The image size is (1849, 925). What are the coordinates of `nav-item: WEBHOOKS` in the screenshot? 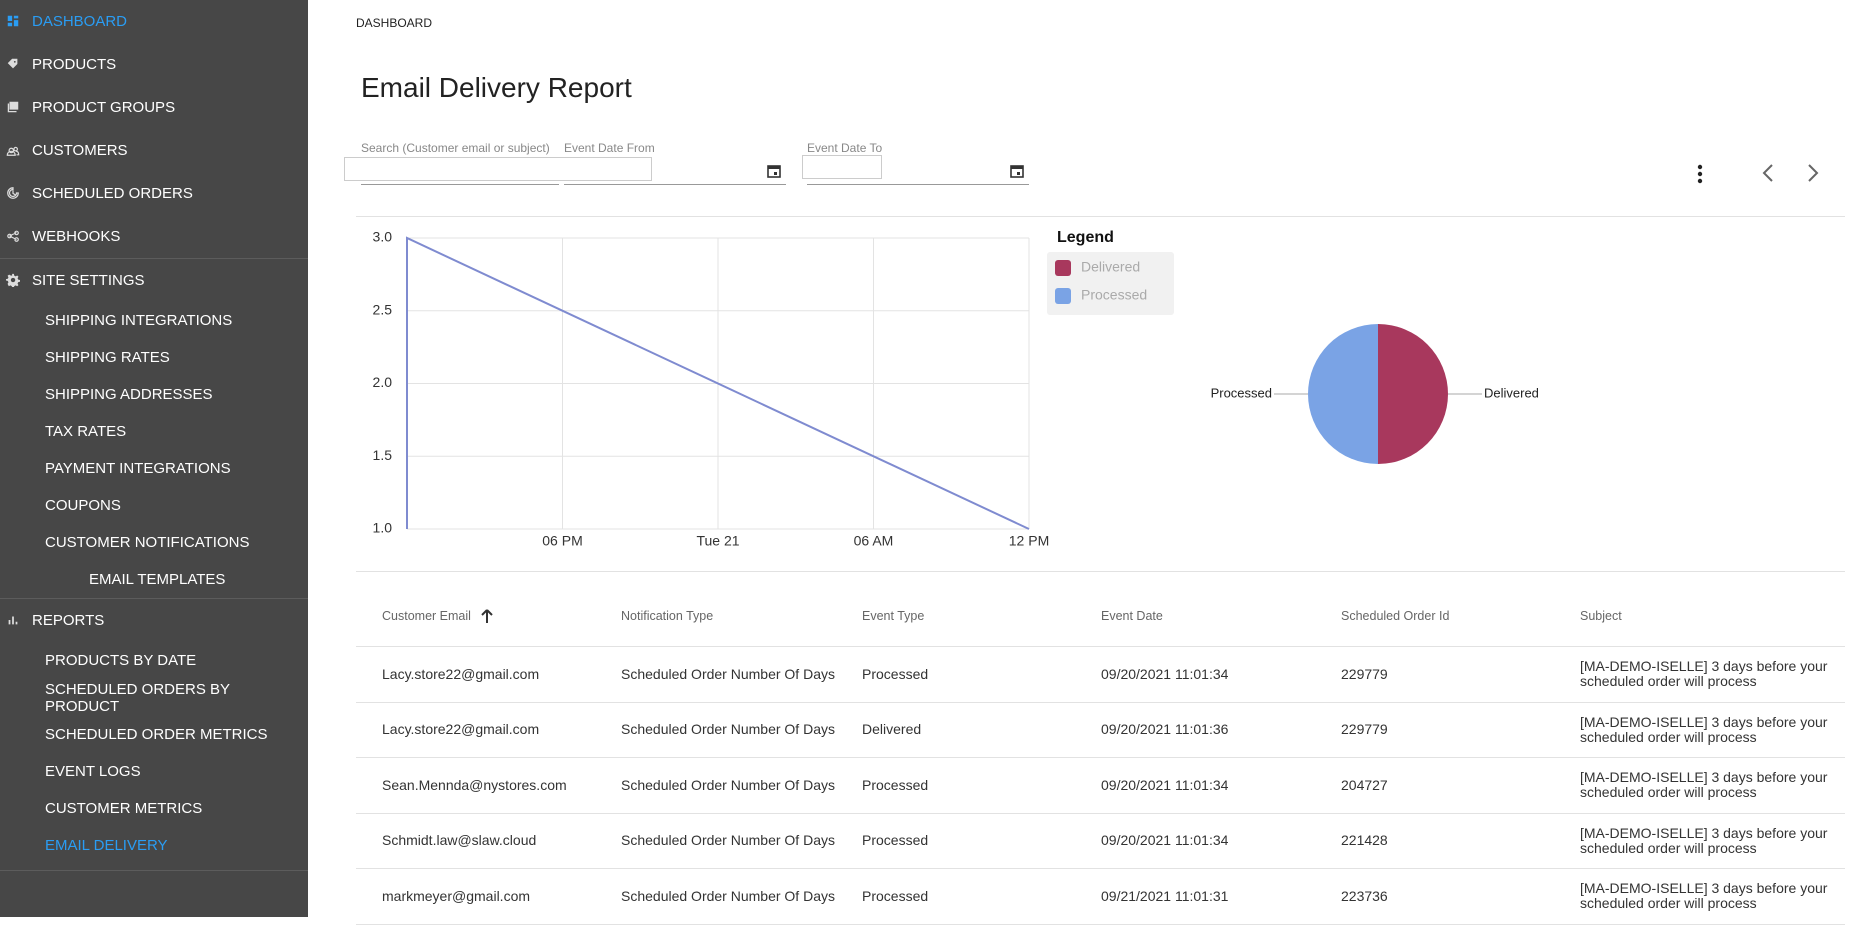 It's located at (154, 236).